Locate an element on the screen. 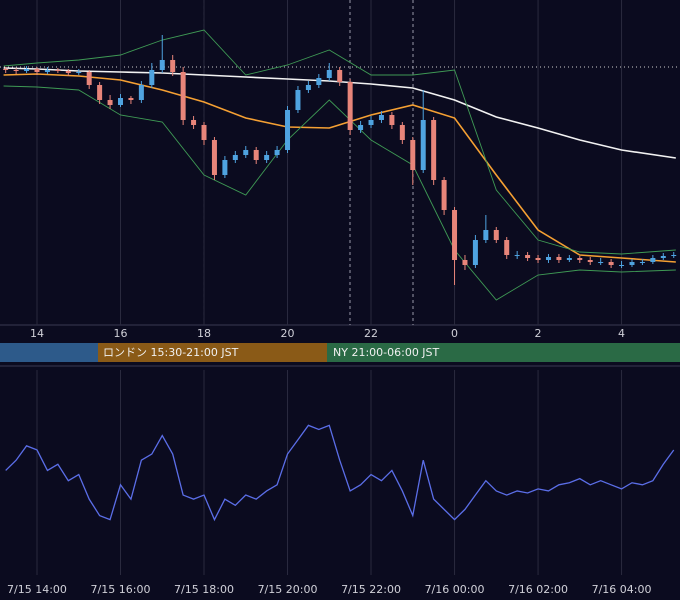 Image resolution: width=680 pixels, height=600 pixels. x-tick-label: 0 is located at coordinates (454, 333).